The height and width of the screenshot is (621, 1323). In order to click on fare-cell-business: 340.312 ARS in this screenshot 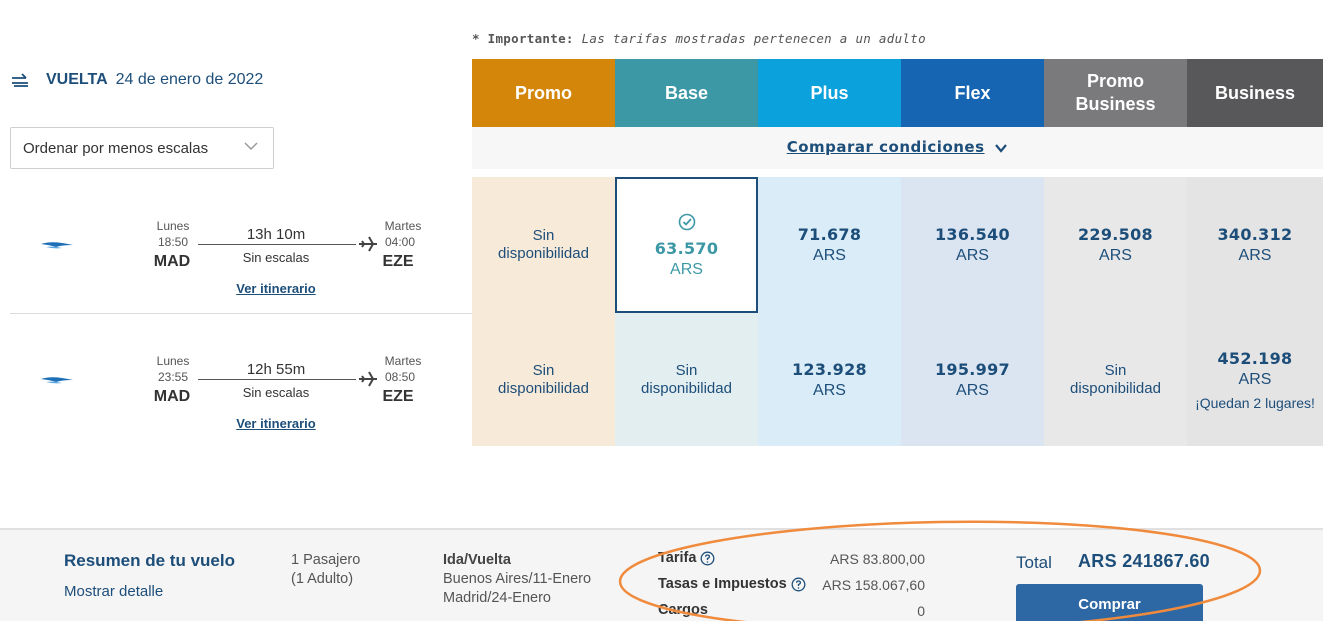, I will do `click(1255, 245)`.